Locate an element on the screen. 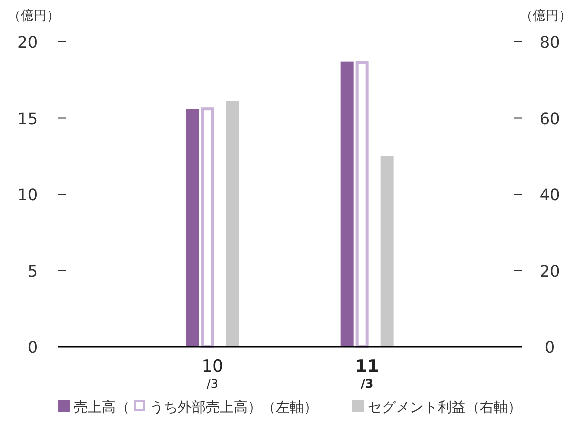 This screenshot has height=427, width=576. y-tick-label: 10 is located at coordinates (28, 195).